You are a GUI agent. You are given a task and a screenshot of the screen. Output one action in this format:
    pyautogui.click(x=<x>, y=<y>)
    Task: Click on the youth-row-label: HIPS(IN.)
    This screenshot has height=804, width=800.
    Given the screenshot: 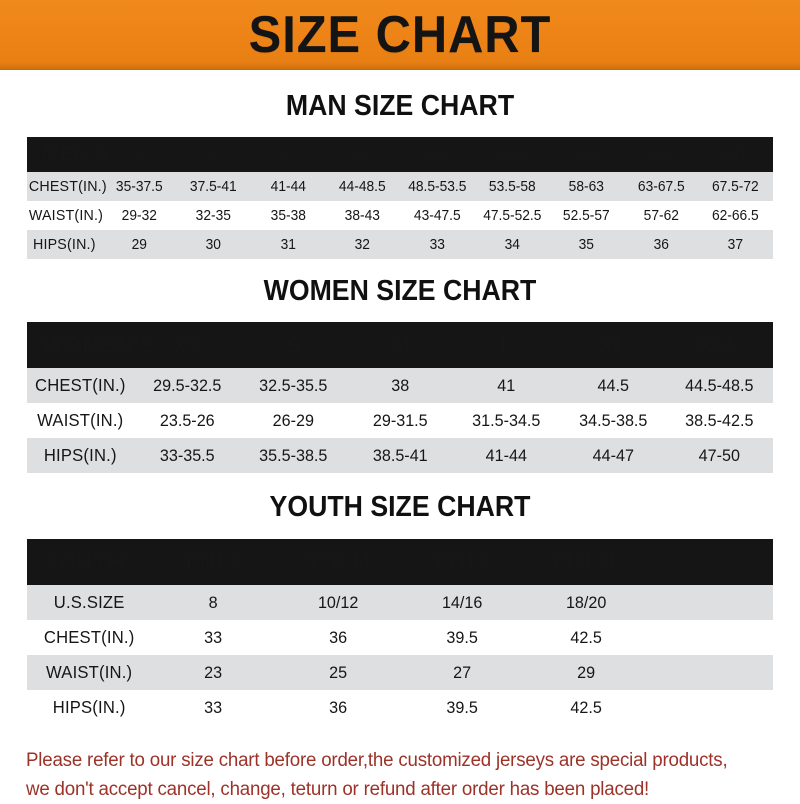 What is the action you would take?
    pyautogui.click(x=89, y=707)
    